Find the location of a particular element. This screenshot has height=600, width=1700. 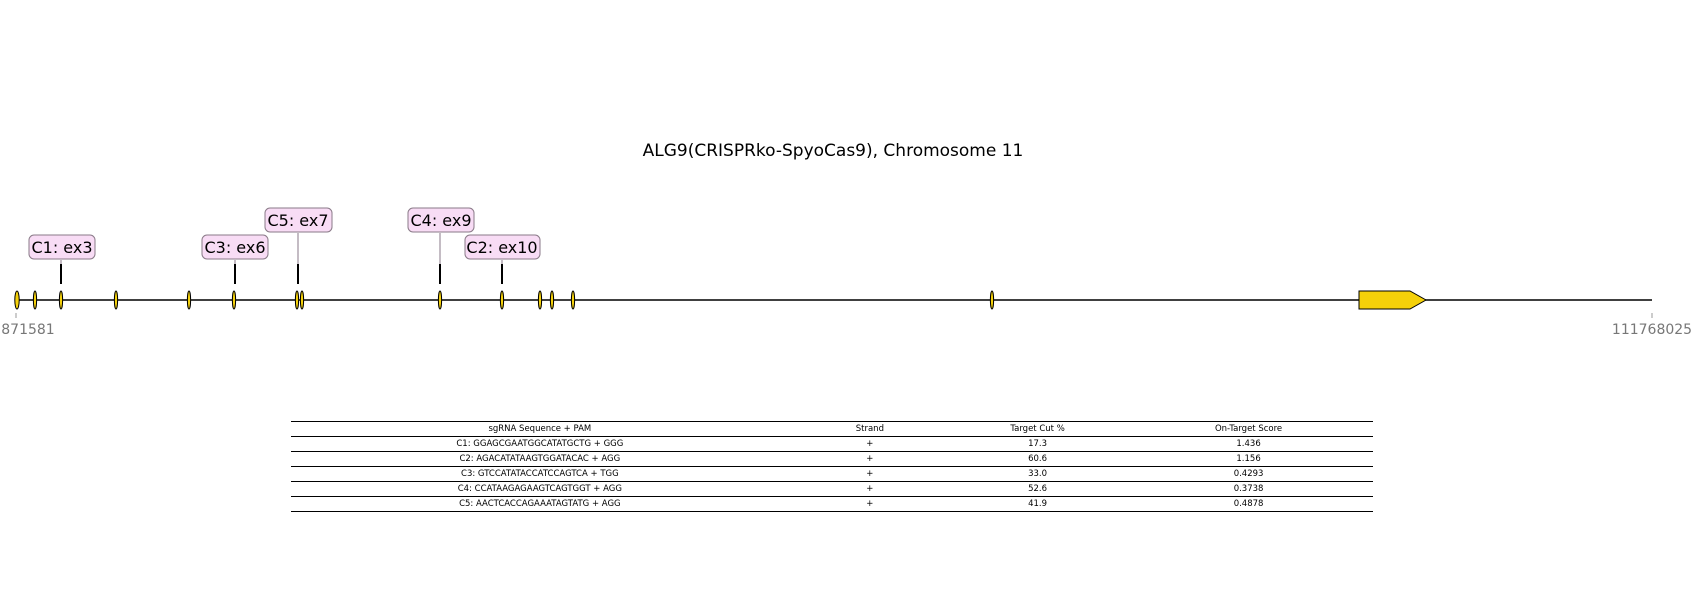

col-header-score: On-Target Score is located at coordinates (1248, 429).